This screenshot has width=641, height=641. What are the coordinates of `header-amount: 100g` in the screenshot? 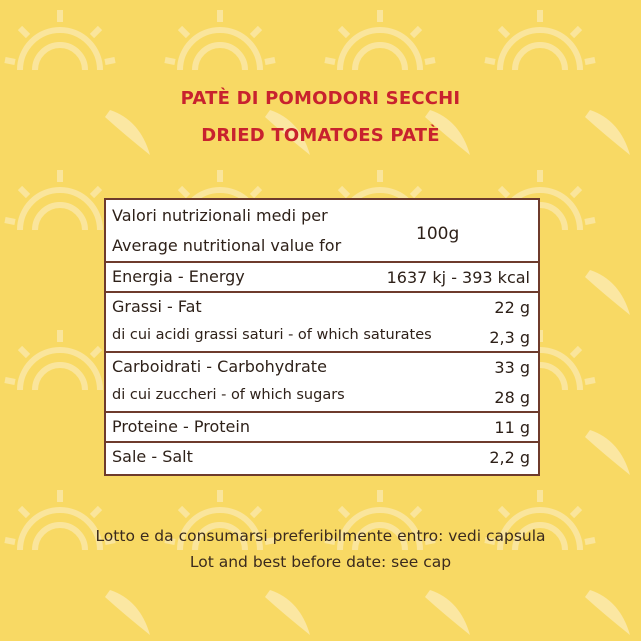 It's located at (438, 234).